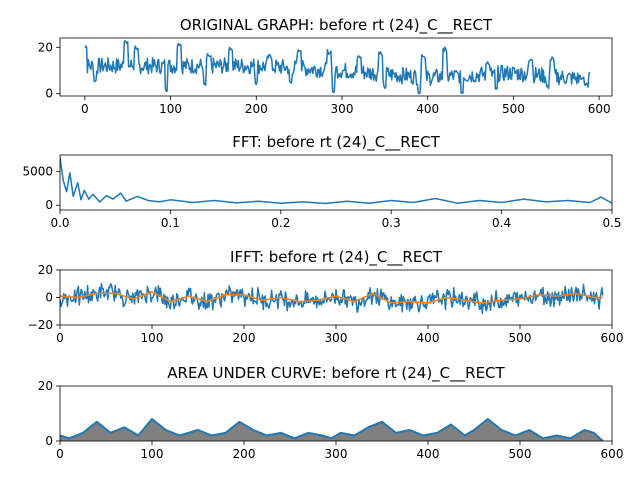  I want to click on y-tick-label: −20, so click(40, 325).